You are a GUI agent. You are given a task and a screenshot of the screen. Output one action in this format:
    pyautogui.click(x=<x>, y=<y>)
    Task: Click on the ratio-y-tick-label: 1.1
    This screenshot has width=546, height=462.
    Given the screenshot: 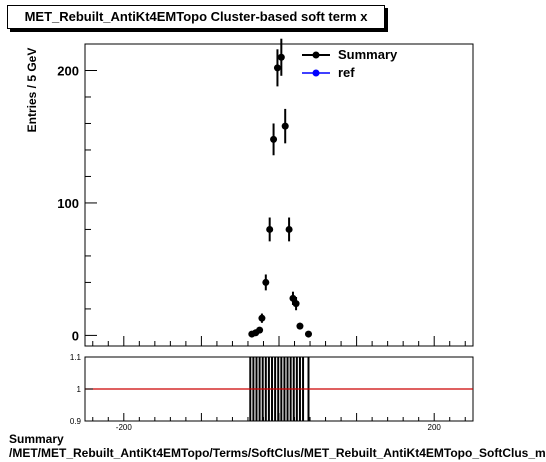 What is the action you would take?
    pyautogui.click(x=76, y=357)
    